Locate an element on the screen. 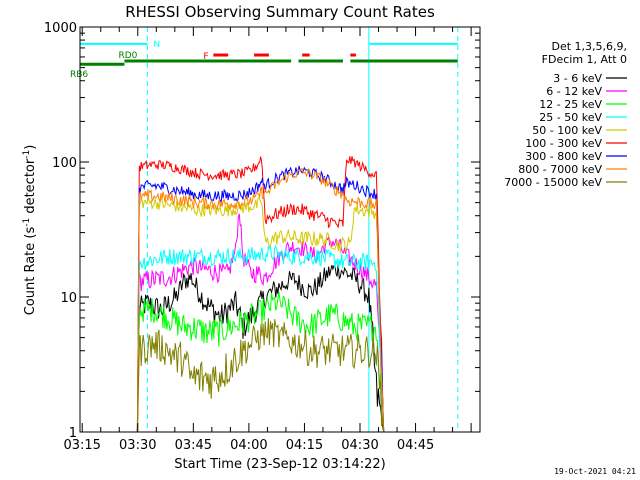 This screenshot has width=640, height=480. y-tick-label-0: 1 is located at coordinates (73, 433).